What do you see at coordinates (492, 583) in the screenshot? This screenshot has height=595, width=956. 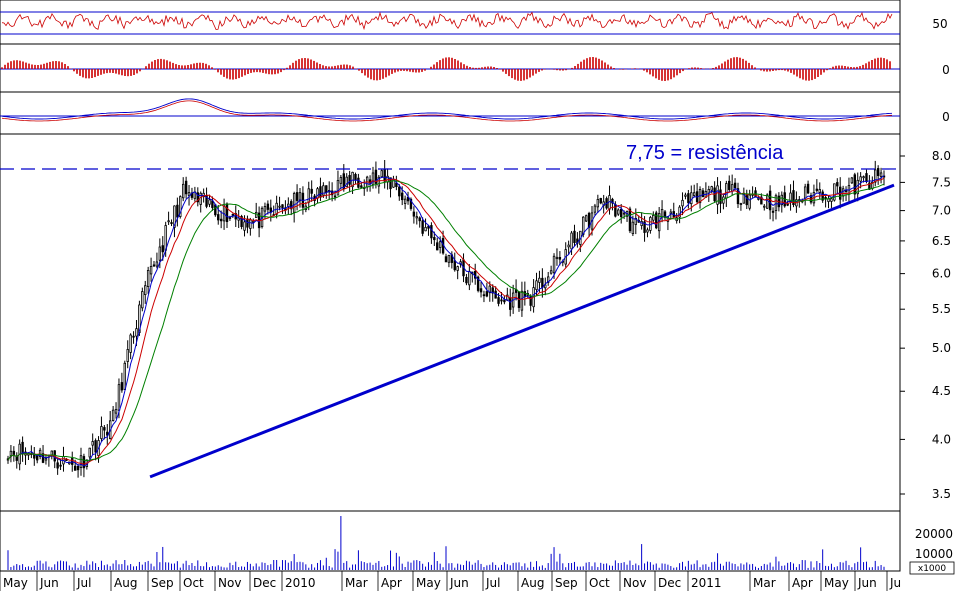 I see `date-label: Jul` at bounding box center [492, 583].